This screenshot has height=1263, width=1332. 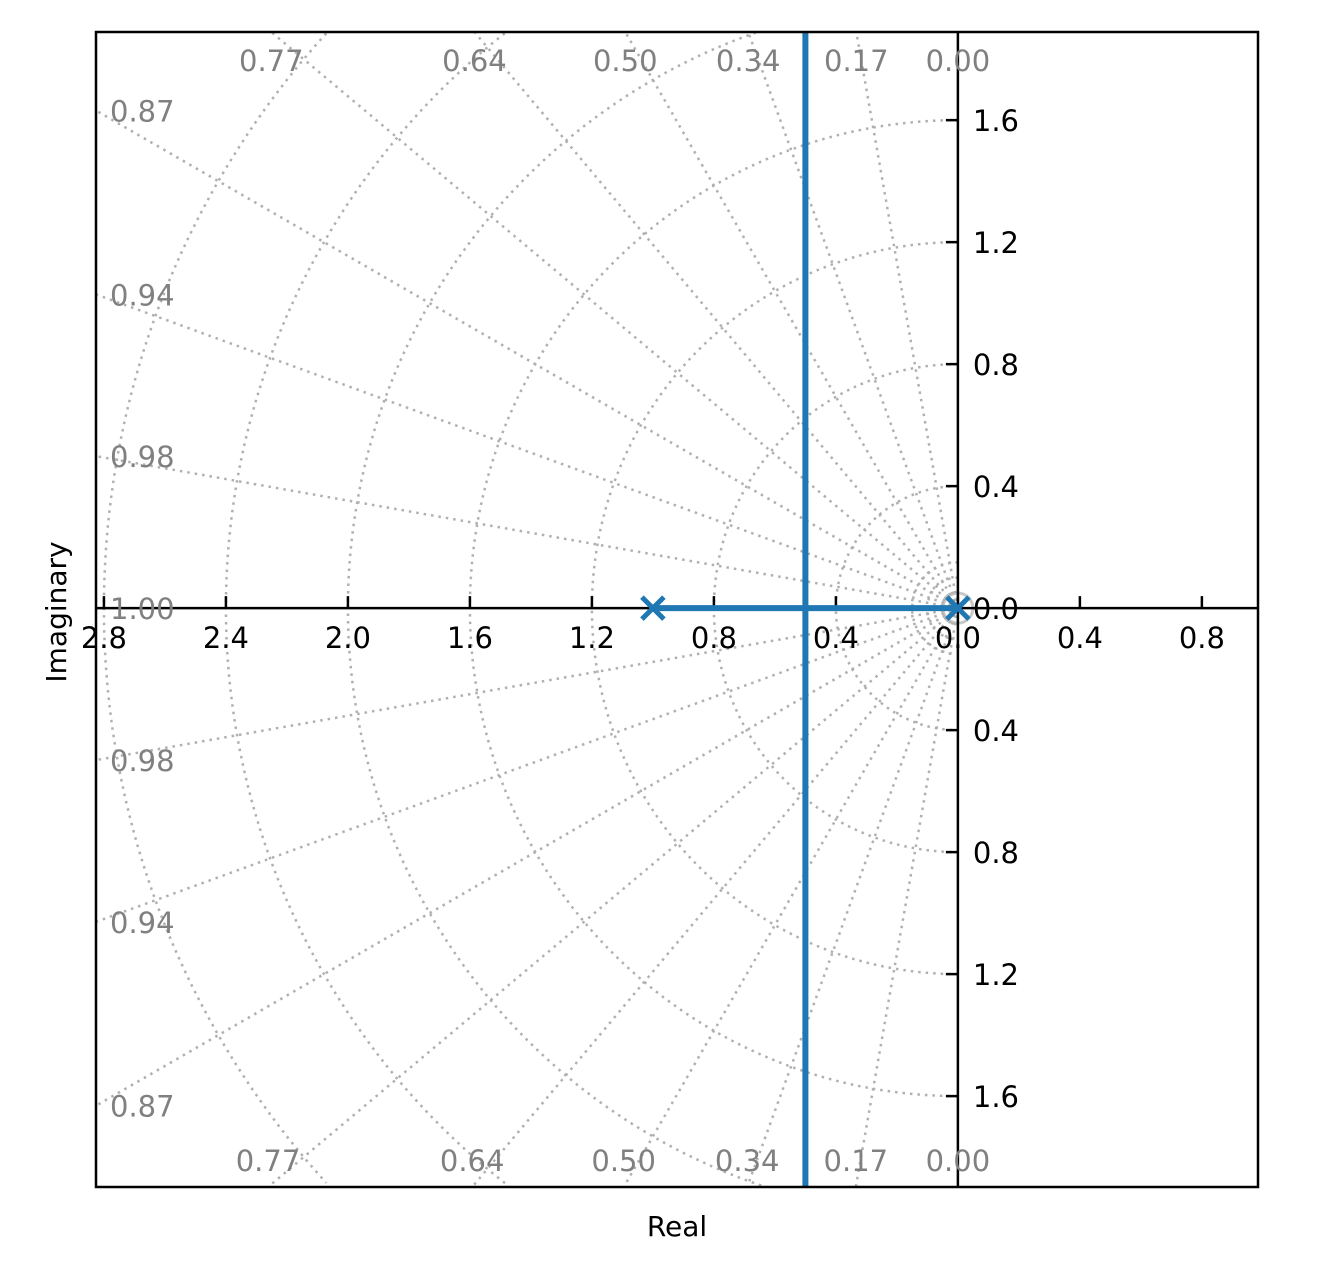 What do you see at coordinates (348, 638) in the screenshot?
I see `x-tick-label: 2.0` at bounding box center [348, 638].